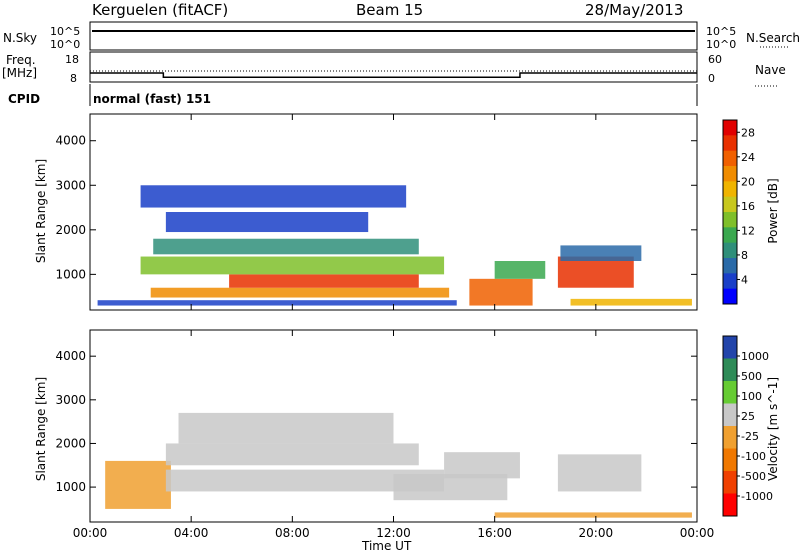 This screenshot has height=554, width=800. I want to click on cpid-label: CPID, so click(24, 99).